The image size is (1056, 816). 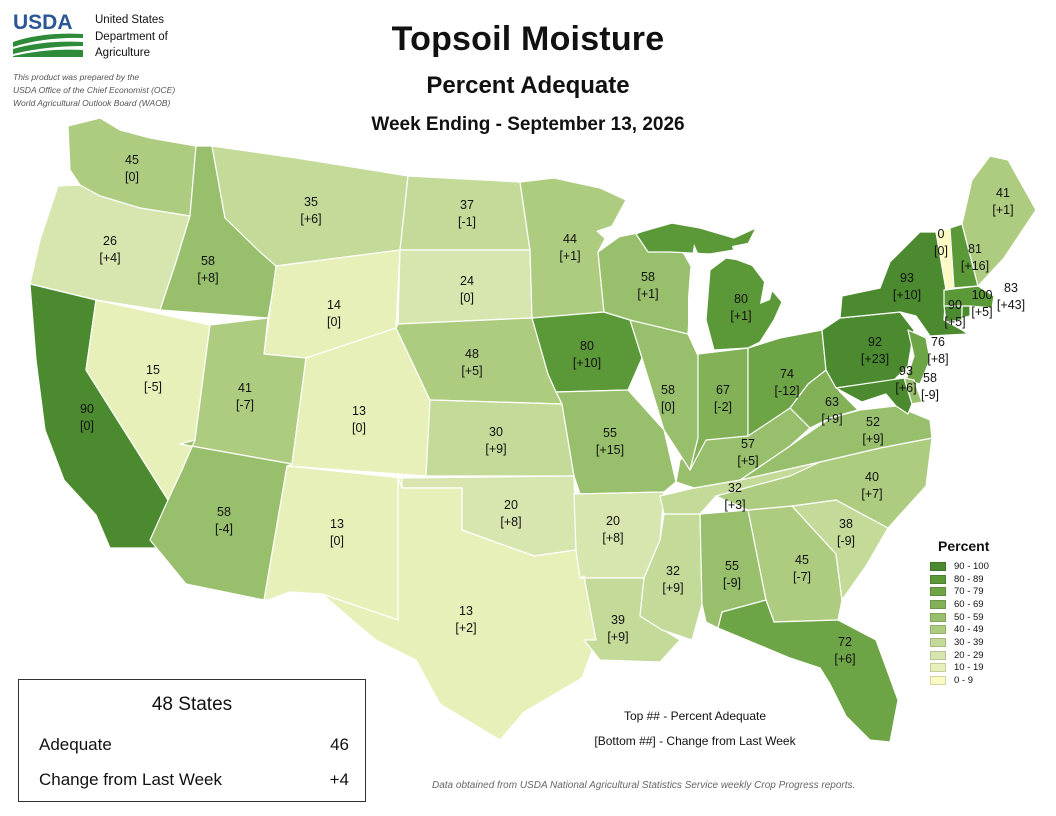 What do you see at coordinates (610, 433) in the screenshot?
I see `state-value-missouri: 55` at bounding box center [610, 433].